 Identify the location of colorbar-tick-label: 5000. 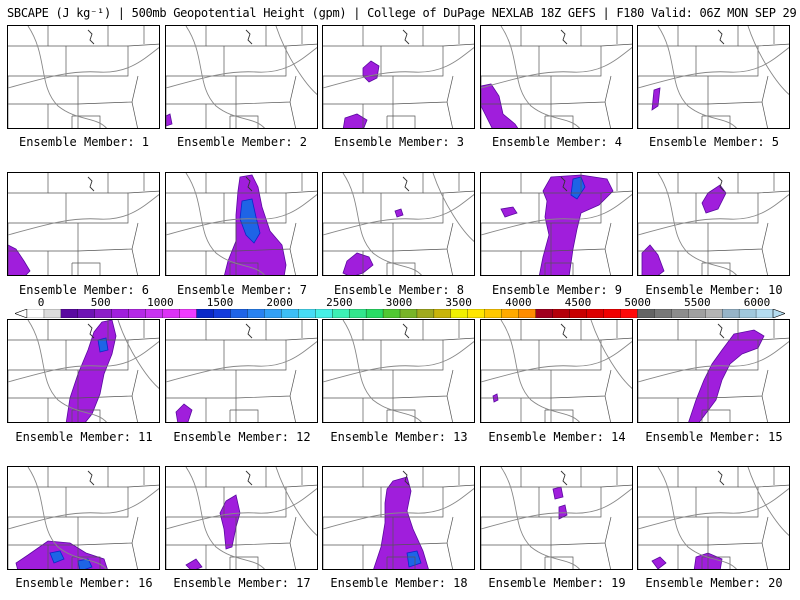
(637, 302).